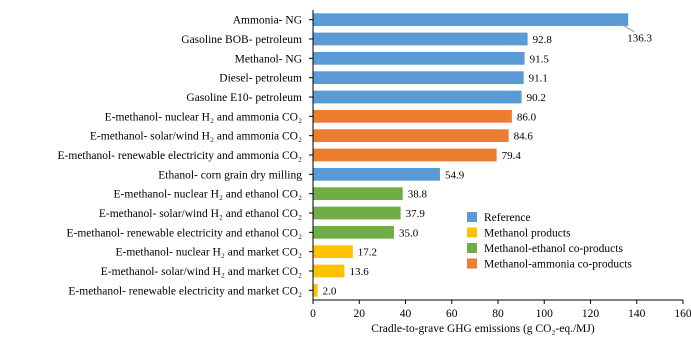 The image size is (691, 338). I want to click on legend-label-reference: Reference, so click(507, 218).